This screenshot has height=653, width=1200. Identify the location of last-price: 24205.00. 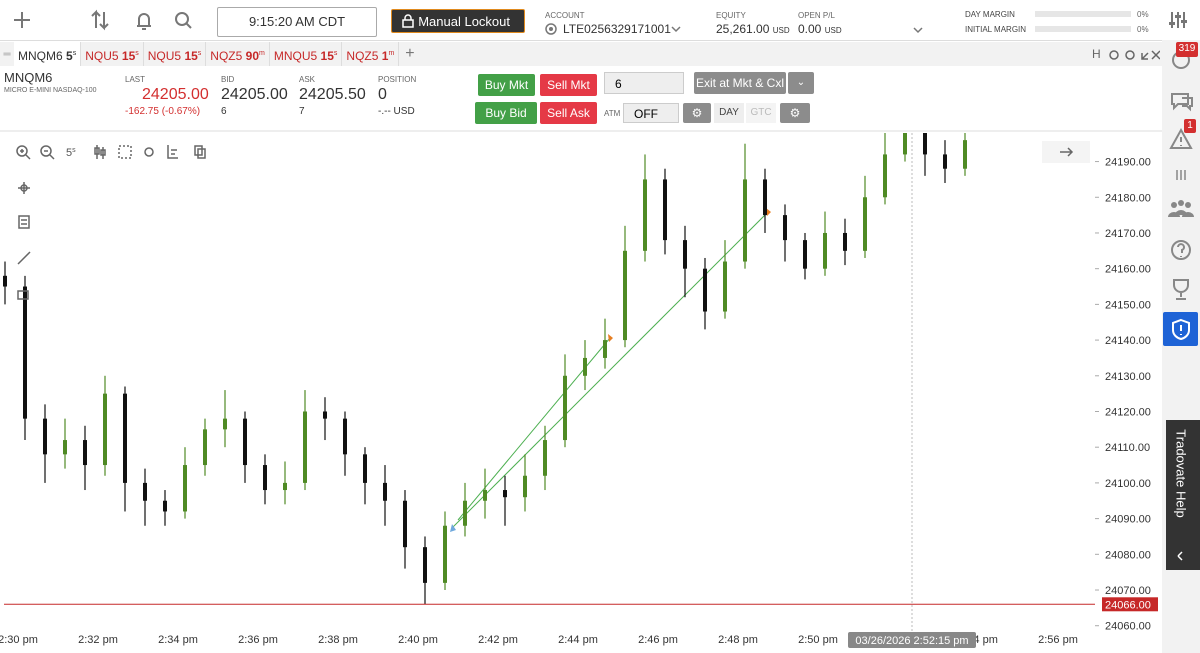
(175, 94).